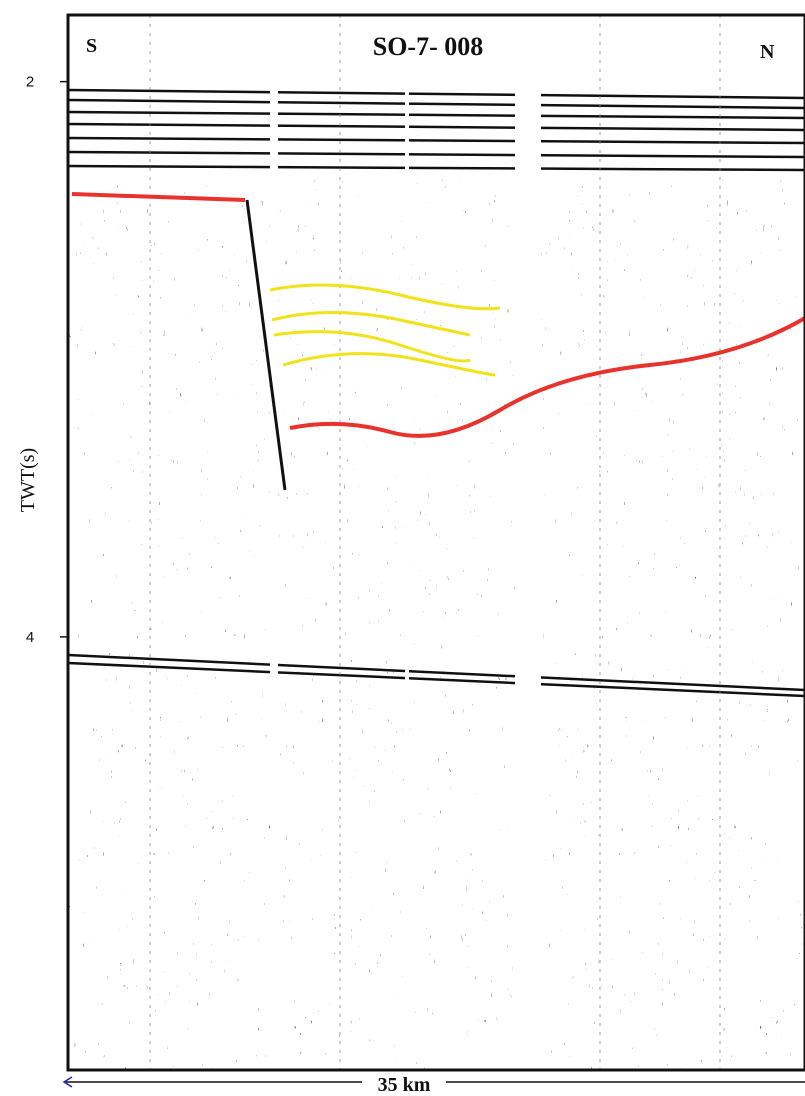  Describe the element at coordinates (91, 46) in the screenshot. I see `left-label: S` at that location.